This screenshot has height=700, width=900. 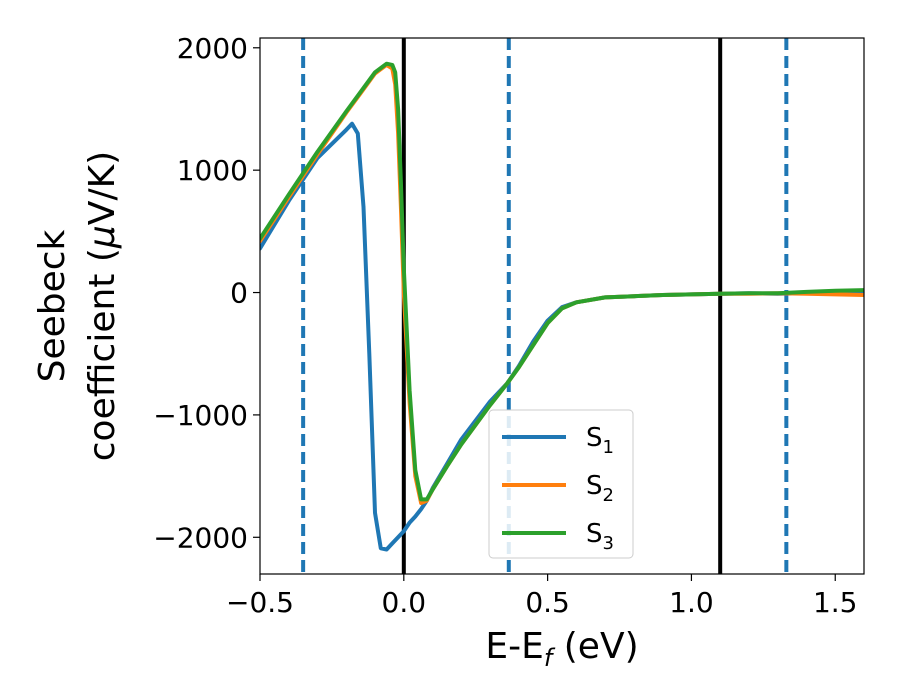 I want to click on y-tick-label: 1000, so click(x=212, y=170).